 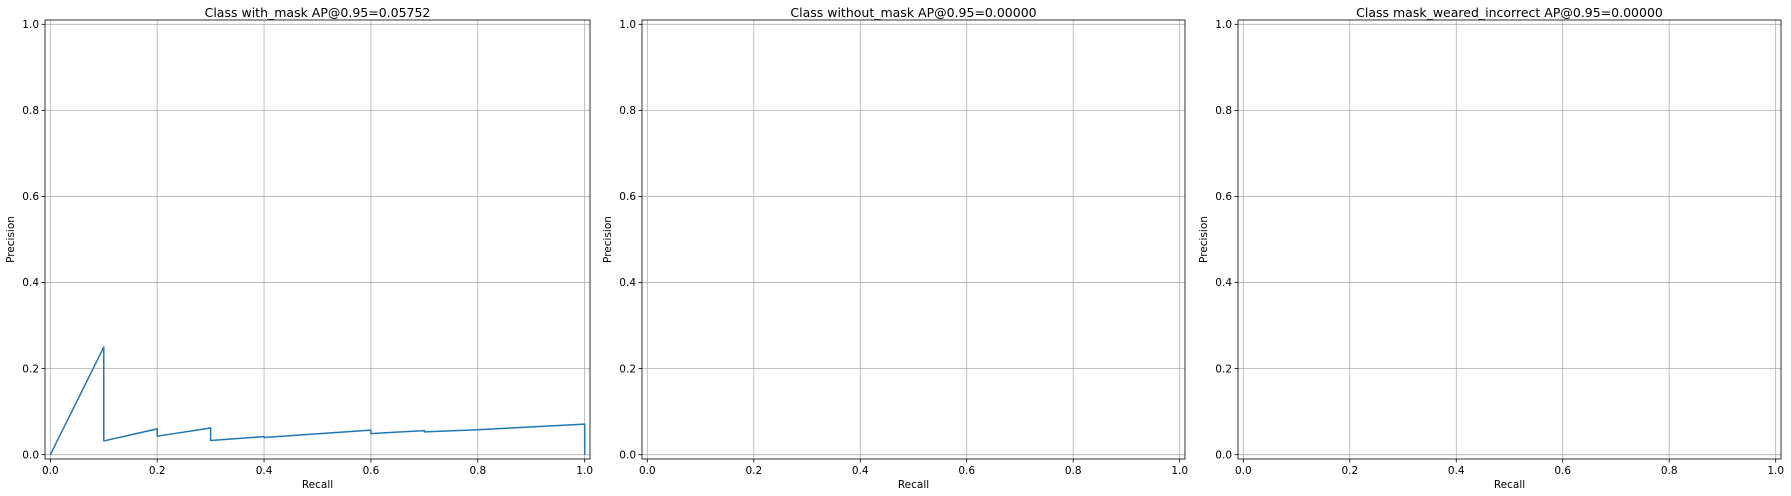 What do you see at coordinates (317, 401) in the screenshot?
I see `series-line` at bounding box center [317, 401].